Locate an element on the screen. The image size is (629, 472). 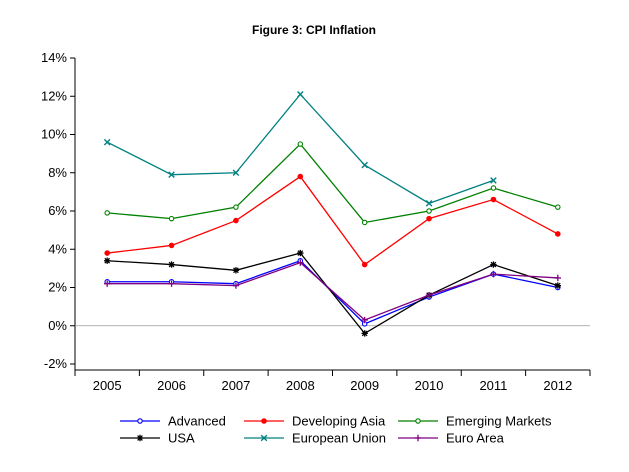
x-tick-label: 2007 is located at coordinates (235, 385).